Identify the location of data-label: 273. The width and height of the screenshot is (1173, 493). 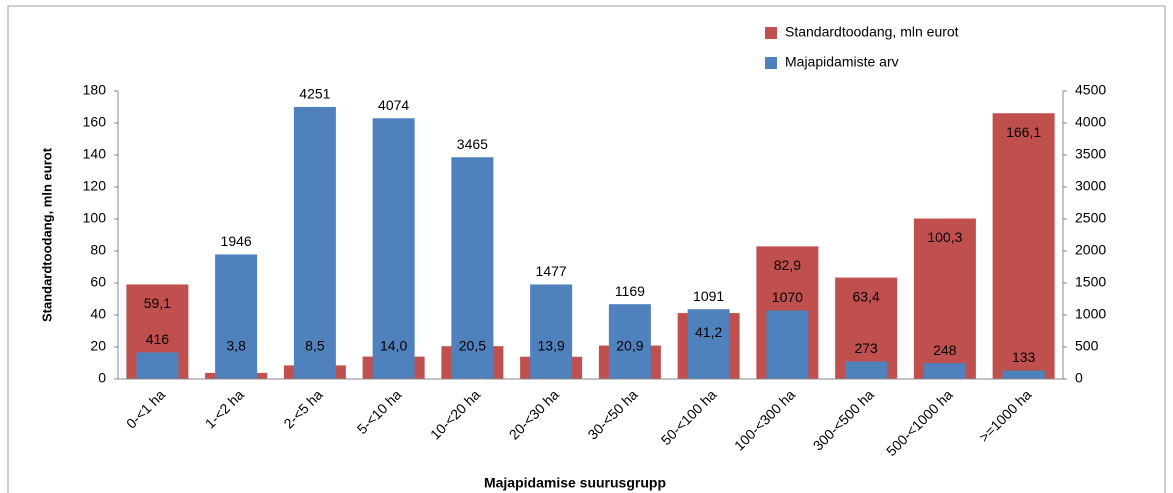
(866, 348).